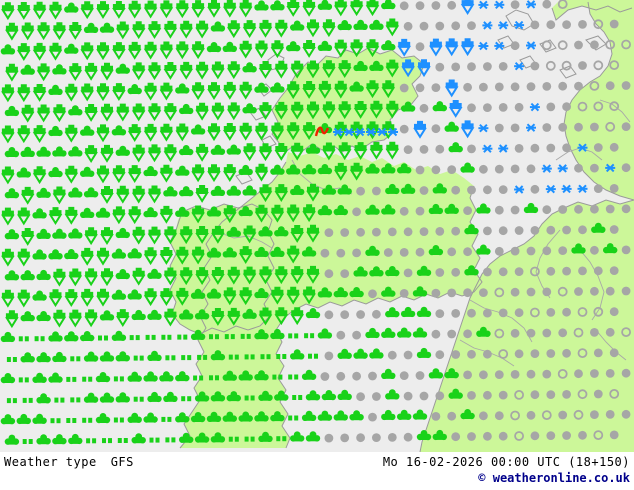 This screenshot has height=490, width=634. I want to click on copyright-label: © weatheronline.co.uk, so click(554, 478).